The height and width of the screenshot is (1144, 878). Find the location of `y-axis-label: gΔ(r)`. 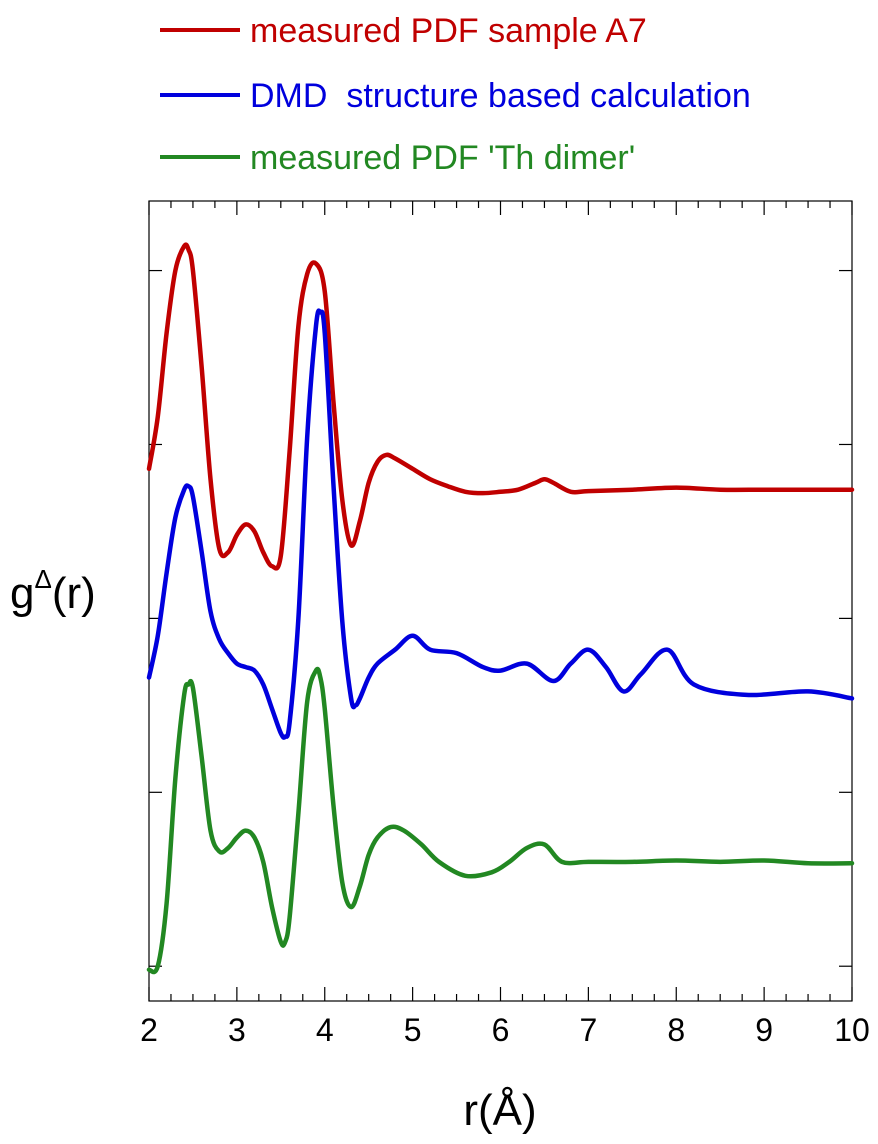

y-axis-label: gΔ(r) is located at coordinates (53, 591).